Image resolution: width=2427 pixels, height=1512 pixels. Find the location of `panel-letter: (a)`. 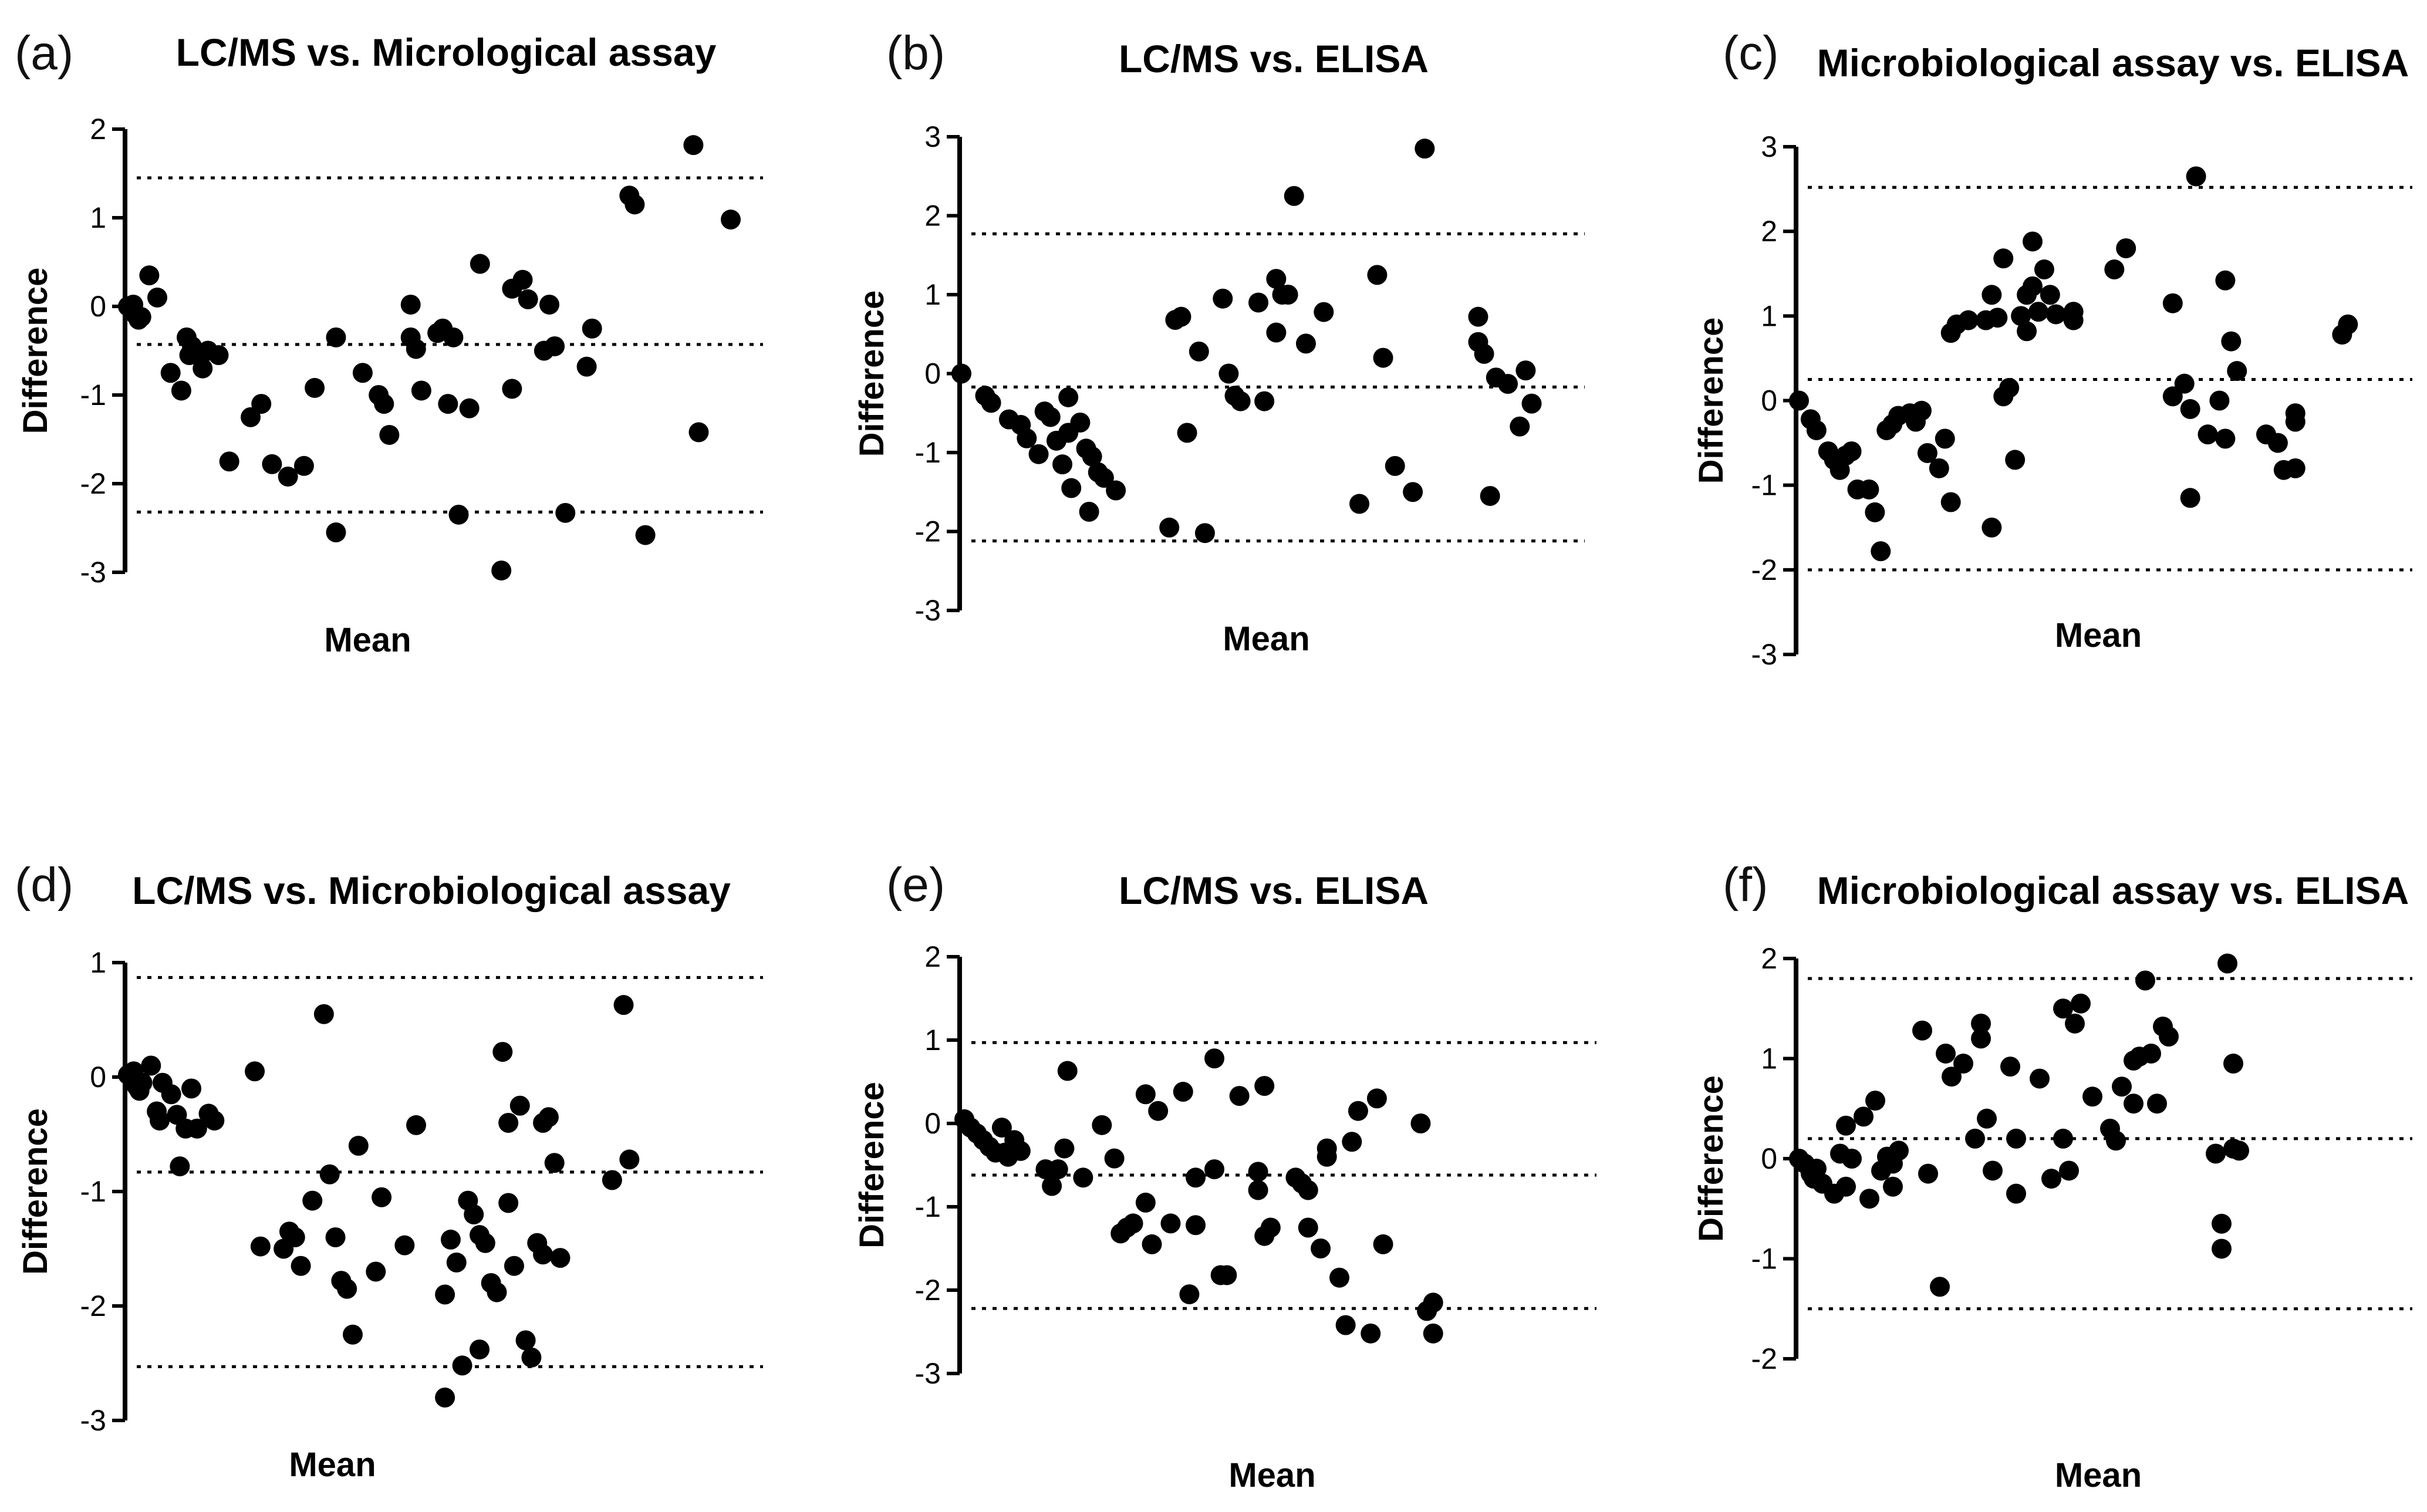

panel-letter: (a) is located at coordinates (44, 53).